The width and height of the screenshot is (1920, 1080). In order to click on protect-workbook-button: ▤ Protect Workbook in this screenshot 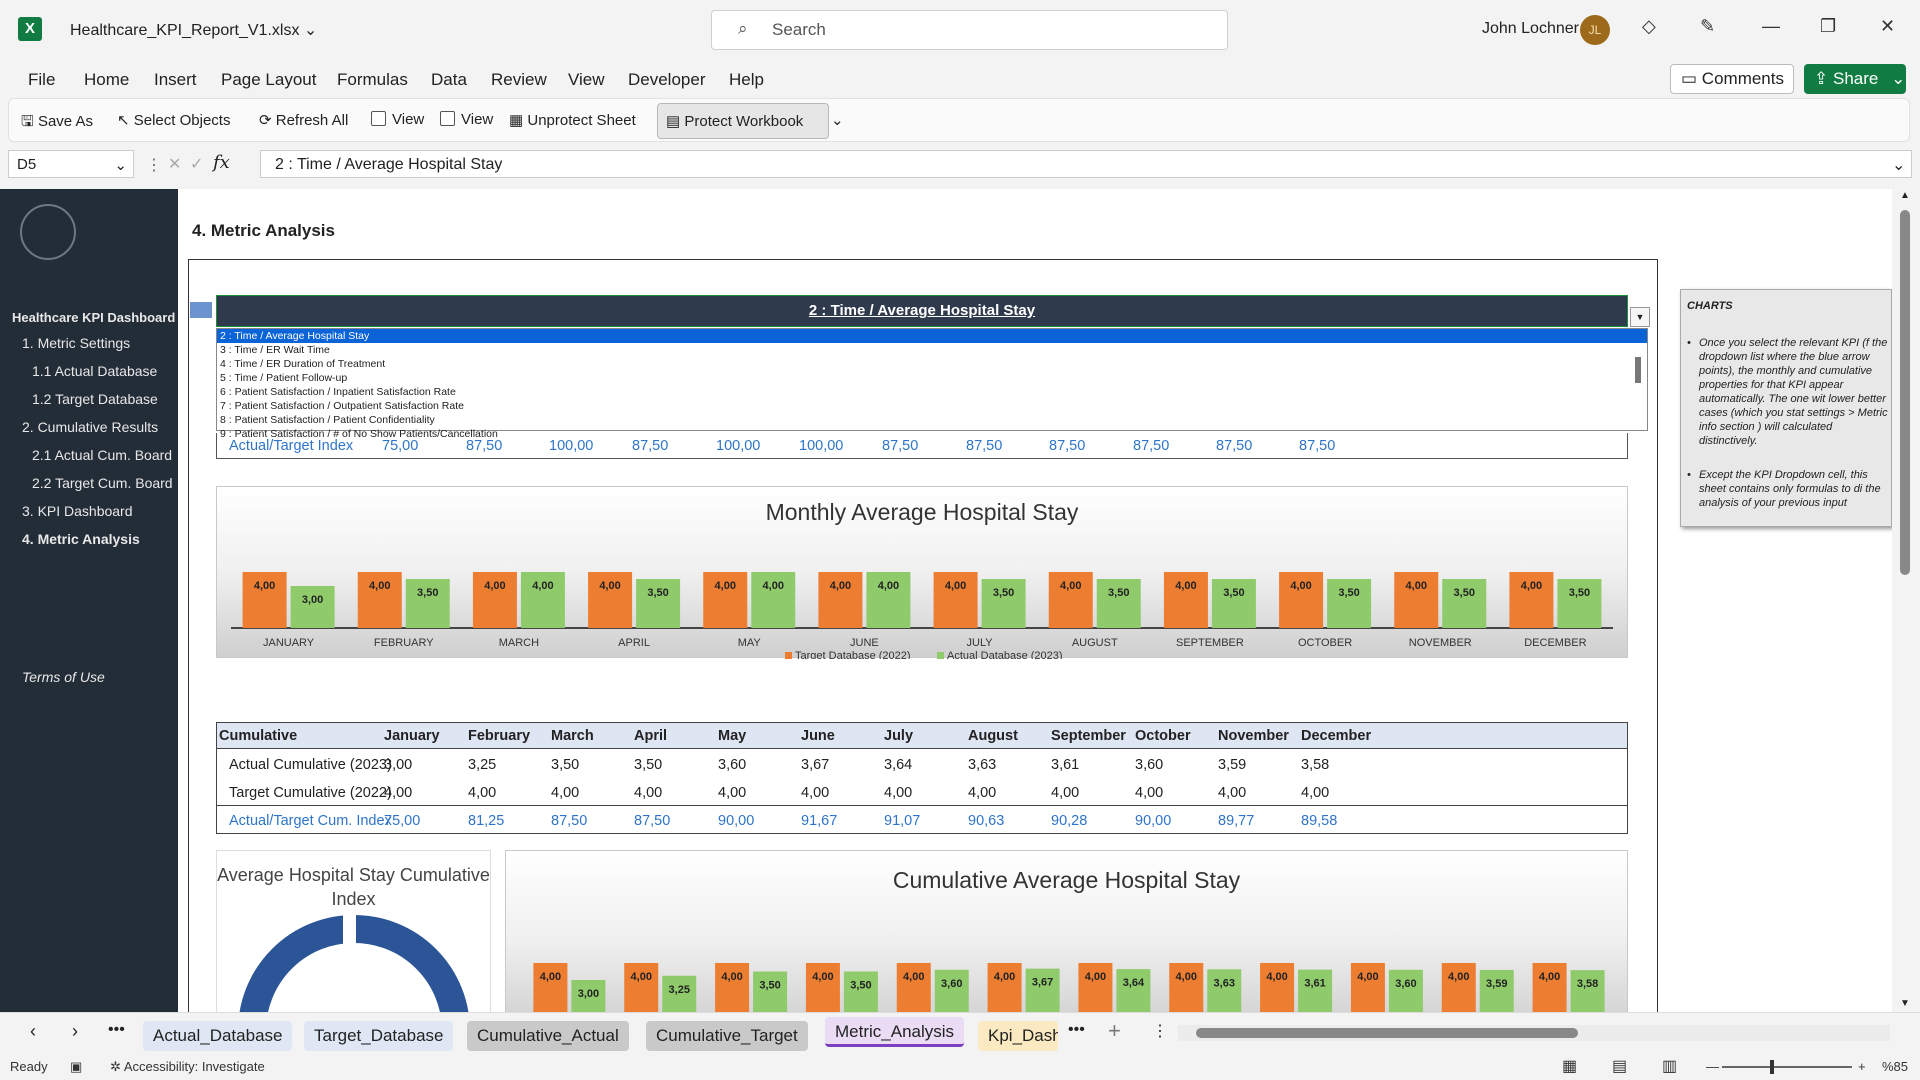, I will do `click(743, 121)`.